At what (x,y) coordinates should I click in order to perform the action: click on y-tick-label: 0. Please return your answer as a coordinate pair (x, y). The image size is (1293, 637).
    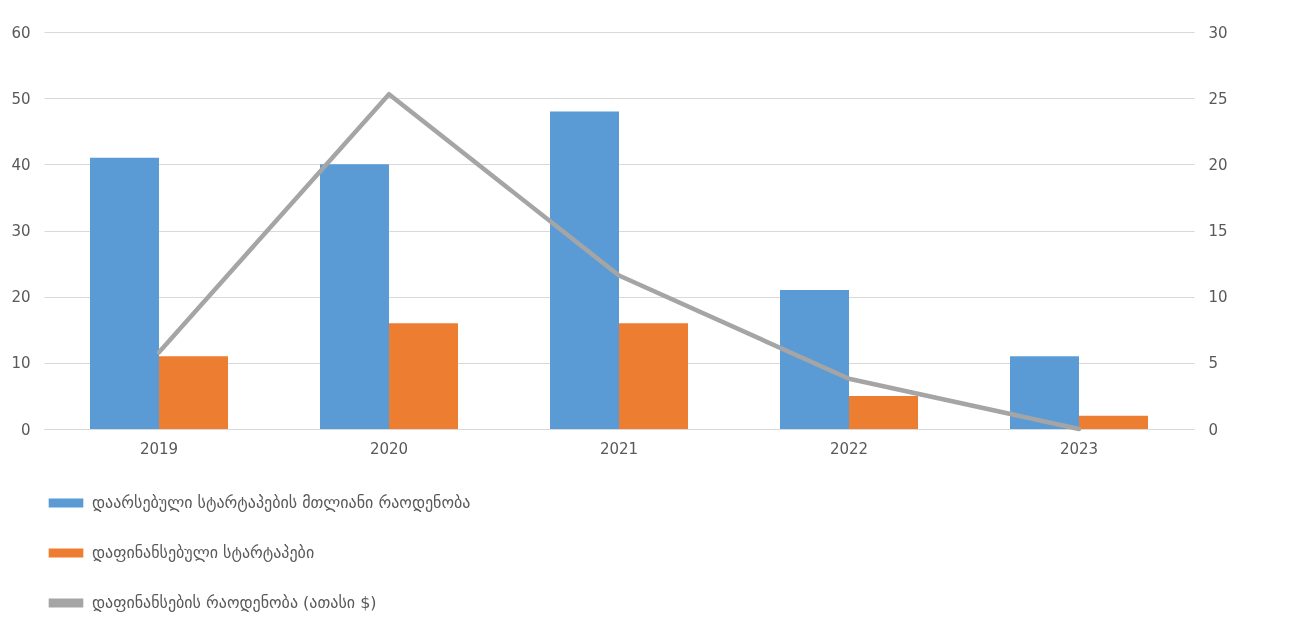
    Looking at the image, I should click on (25, 429).